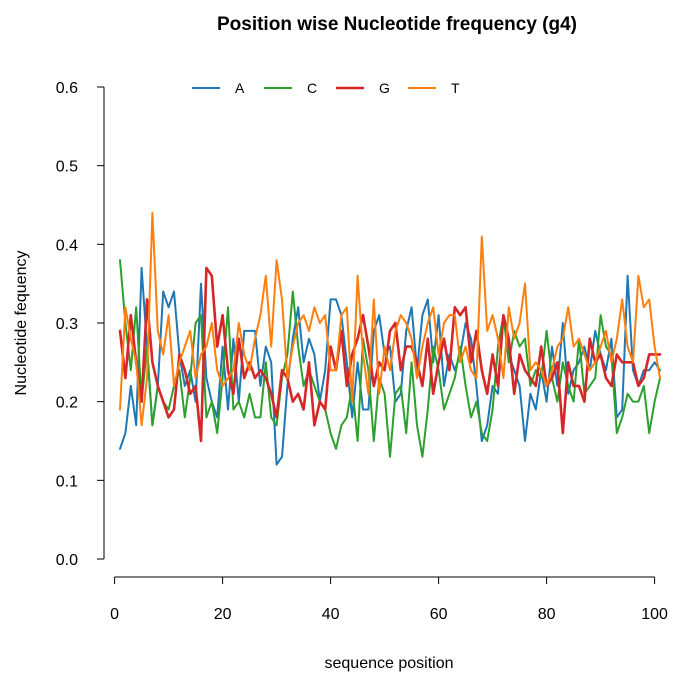 The image size is (678, 677). Describe the element at coordinates (67, 324) in the screenshot. I see `y-tick-label: 0.3` at that location.